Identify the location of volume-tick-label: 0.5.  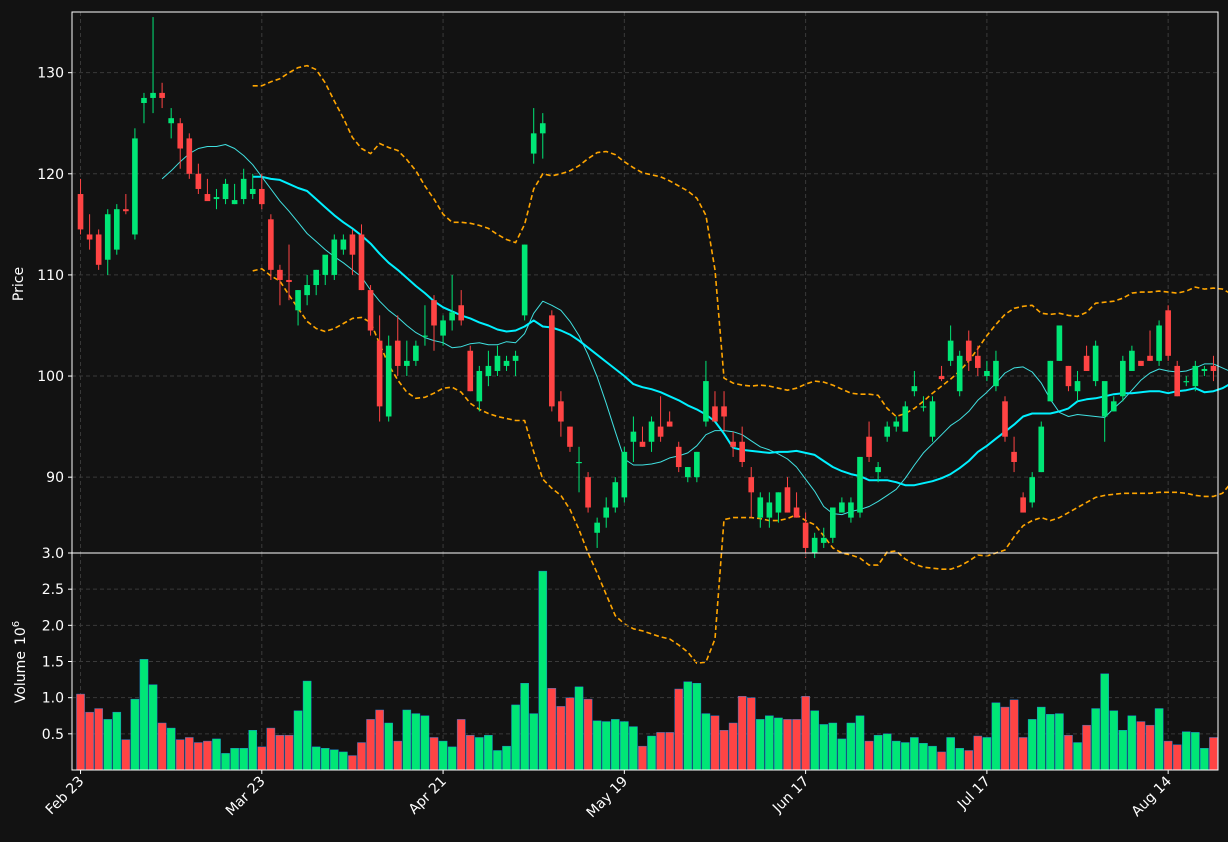
(53, 735).